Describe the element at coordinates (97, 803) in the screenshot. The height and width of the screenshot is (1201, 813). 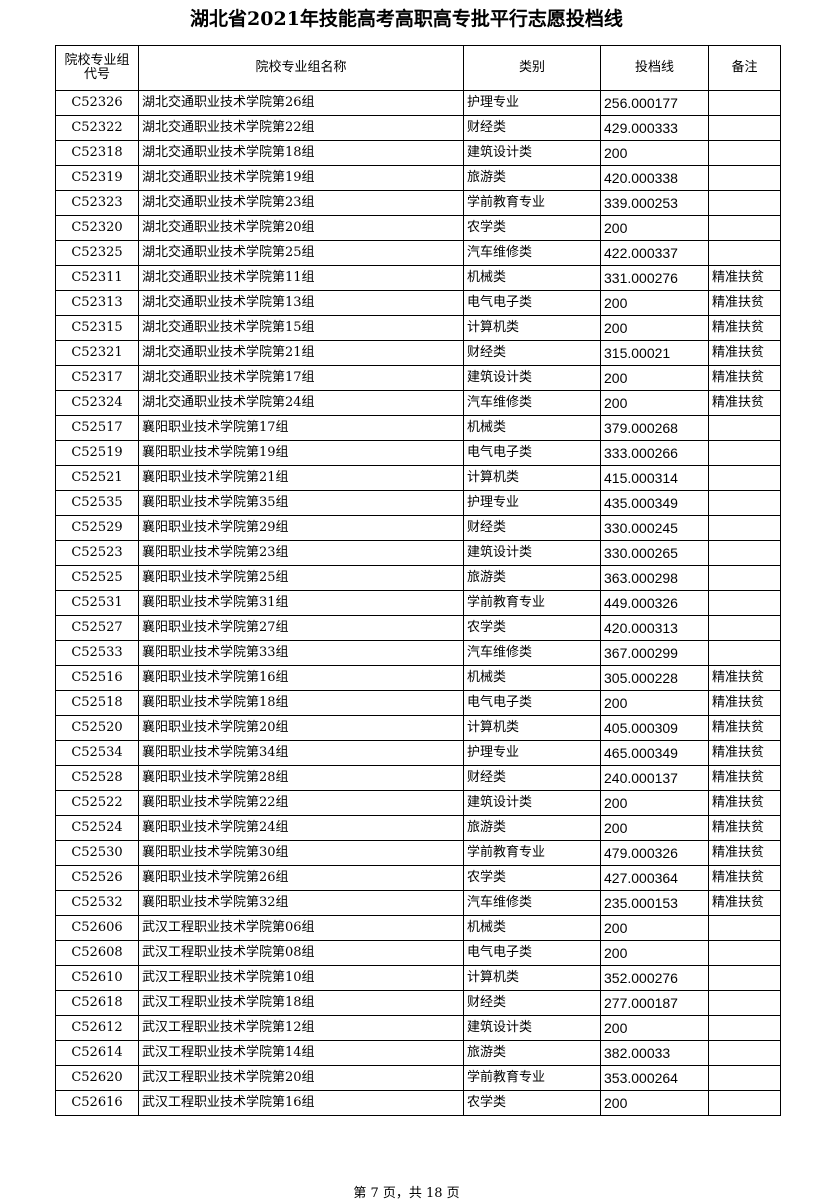
I see `table-cell: C52522` at that location.